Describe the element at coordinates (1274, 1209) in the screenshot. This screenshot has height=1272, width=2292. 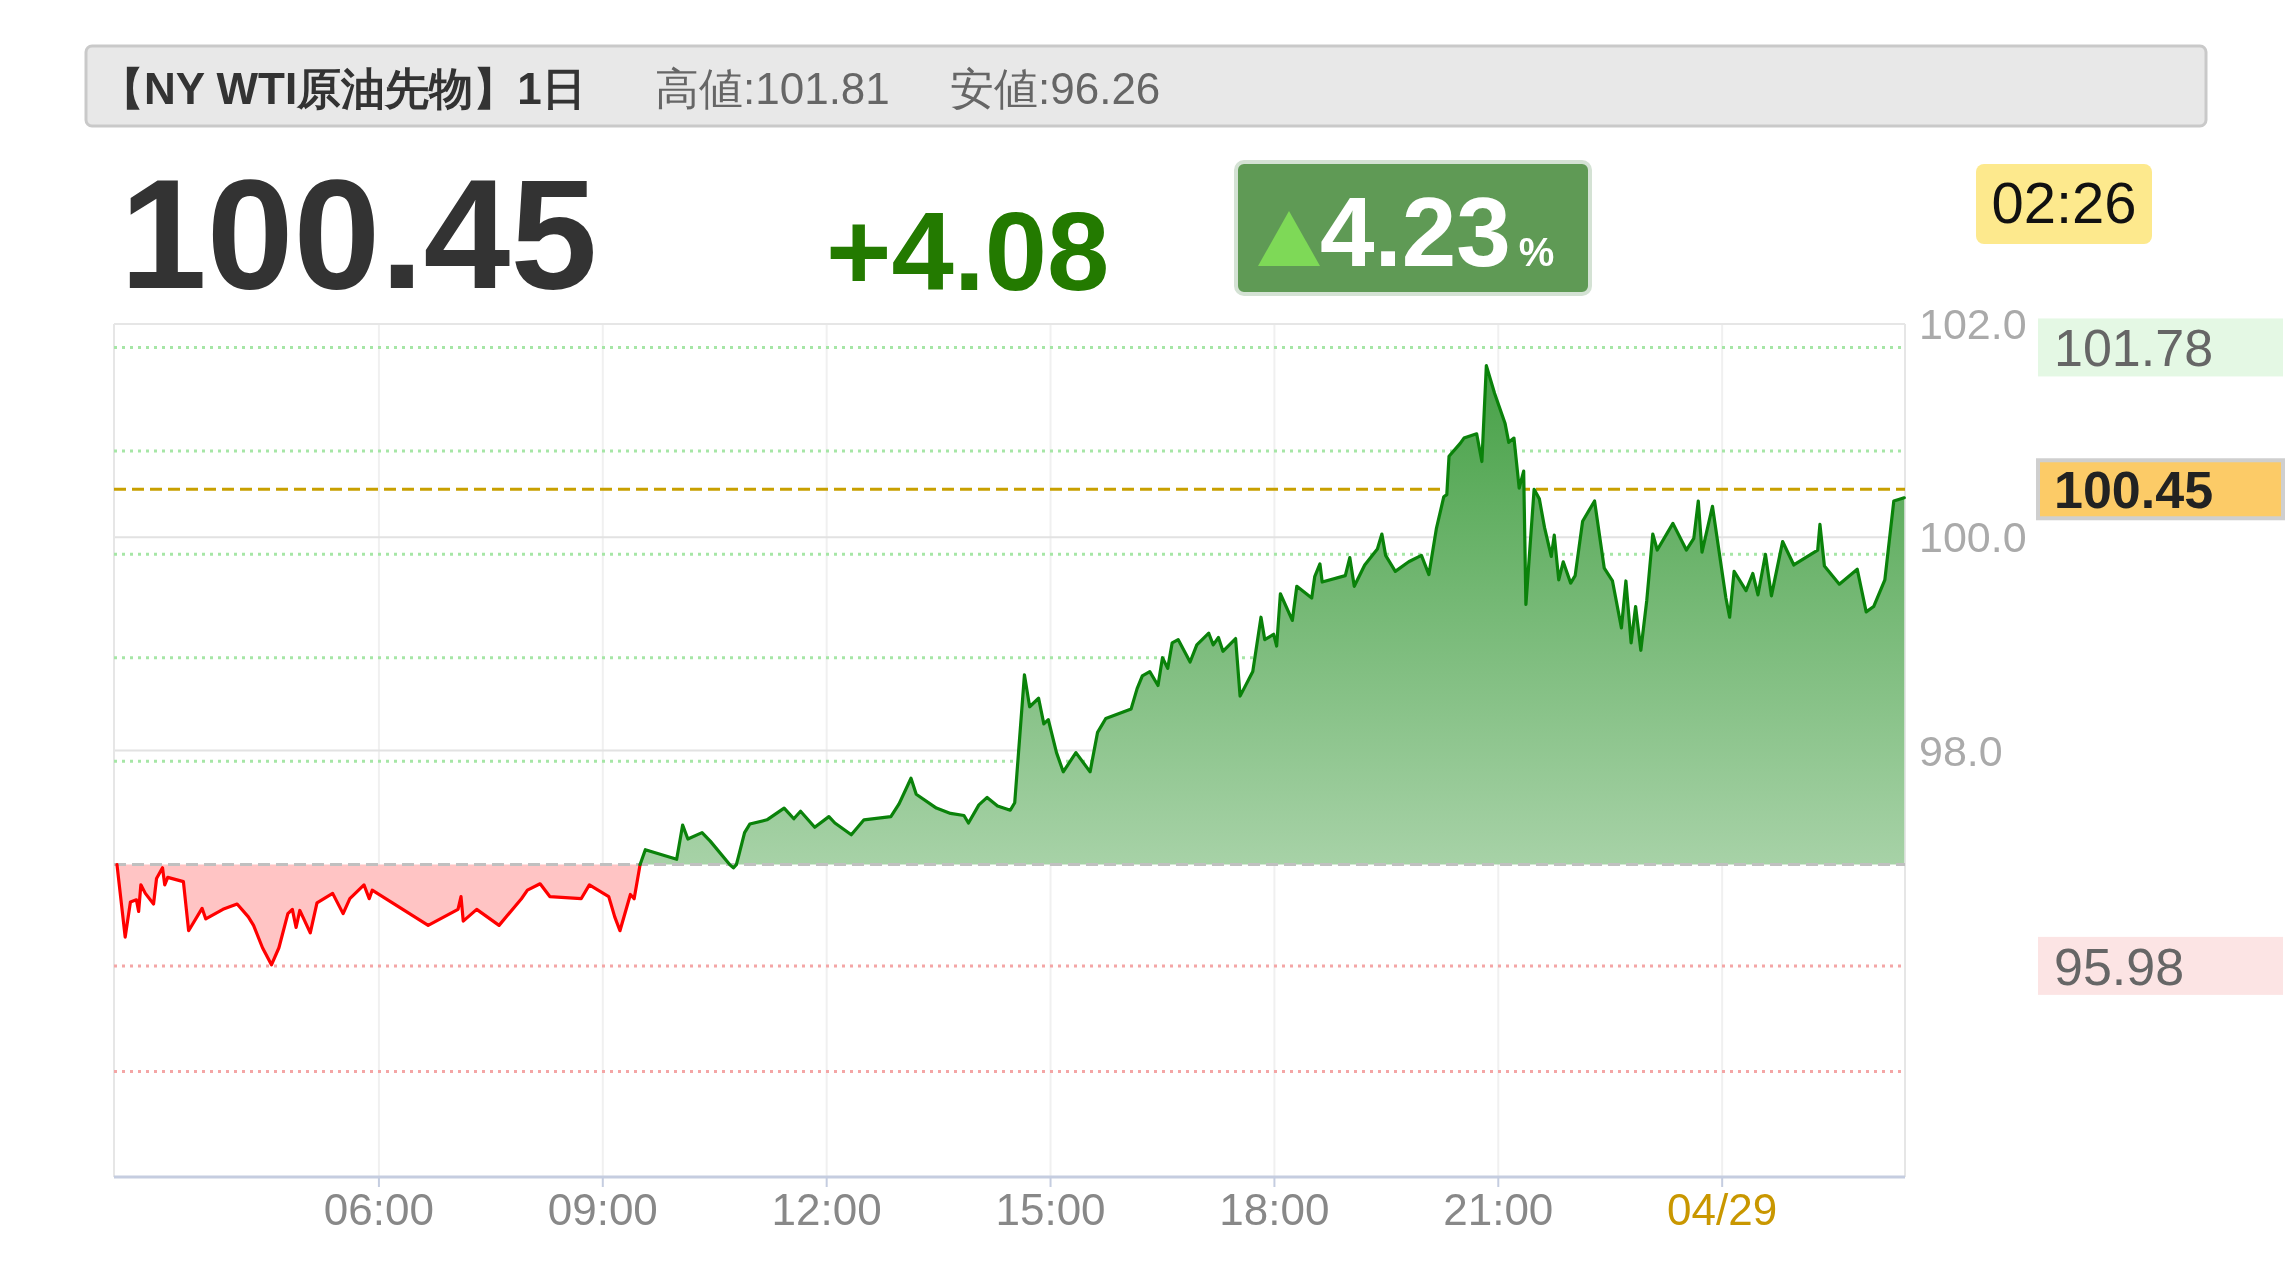
I see `x-tick-label: 18:00` at that location.